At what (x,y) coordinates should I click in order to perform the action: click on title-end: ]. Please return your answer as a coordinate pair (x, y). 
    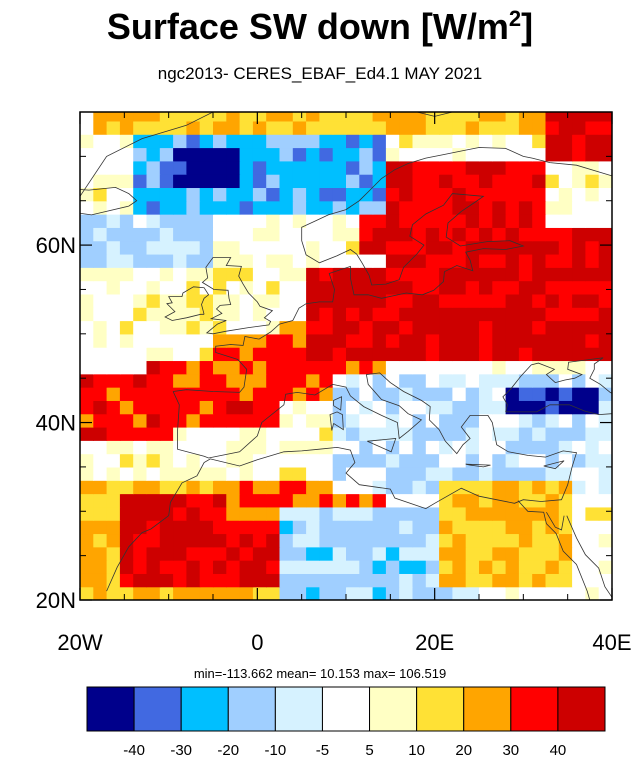
    Looking at the image, I should click on (527, 26).